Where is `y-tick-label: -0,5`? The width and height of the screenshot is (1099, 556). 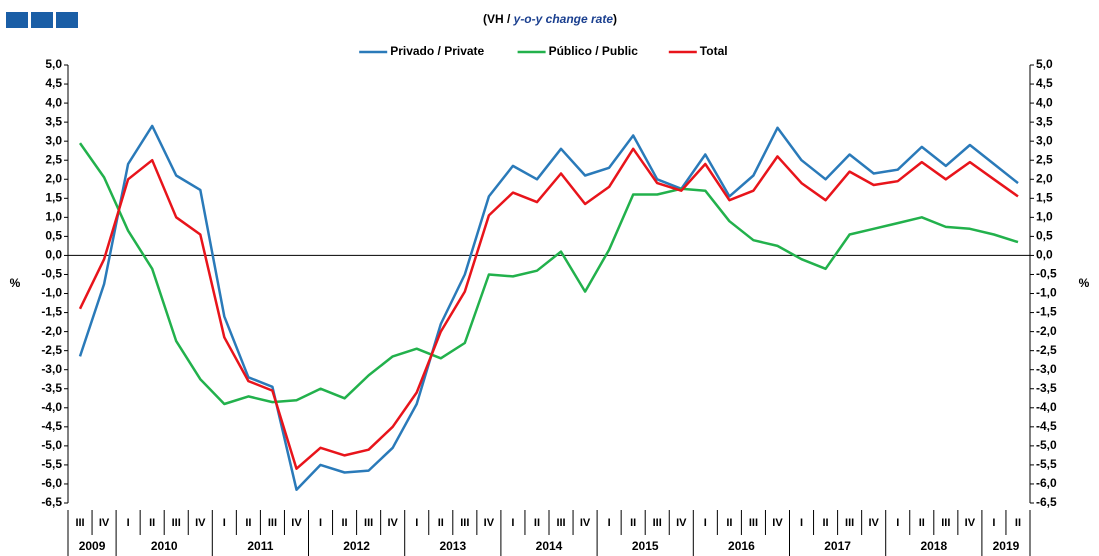 y-tick-label: -0,5 is located at coordinates (51, 274).